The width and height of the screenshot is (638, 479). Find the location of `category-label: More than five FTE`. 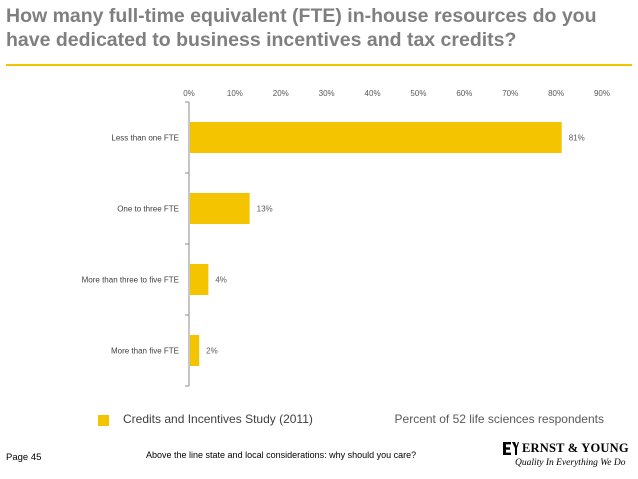

category-label: More than five FTE is located at coordinates (145, 351).